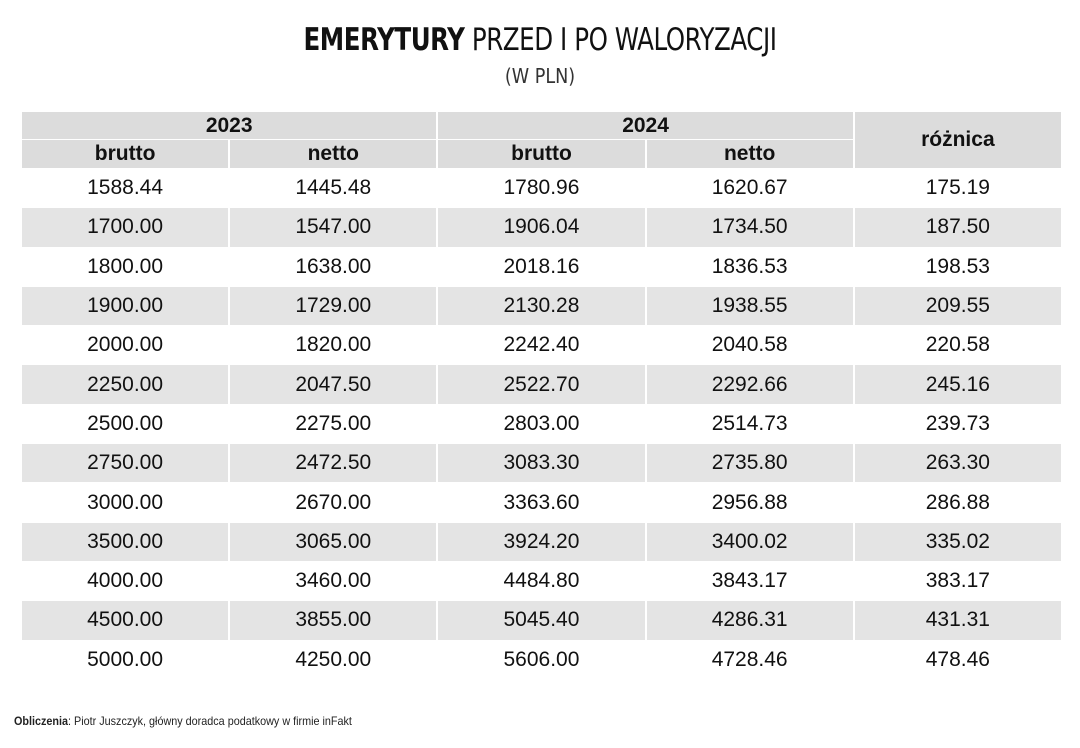 The image size is (1080, 748). I want to click on cell-netto-2024: 3400.02, so click(749, 541).